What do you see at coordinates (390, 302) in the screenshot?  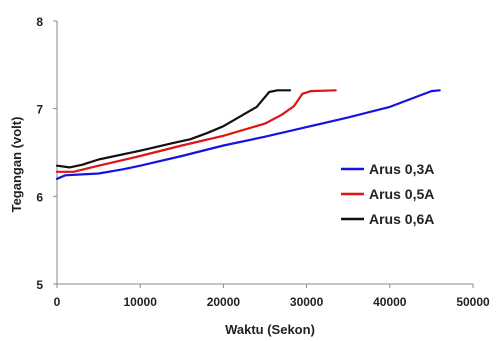 I see `x-tick-label: 40000` at bounding box center [390, 302].